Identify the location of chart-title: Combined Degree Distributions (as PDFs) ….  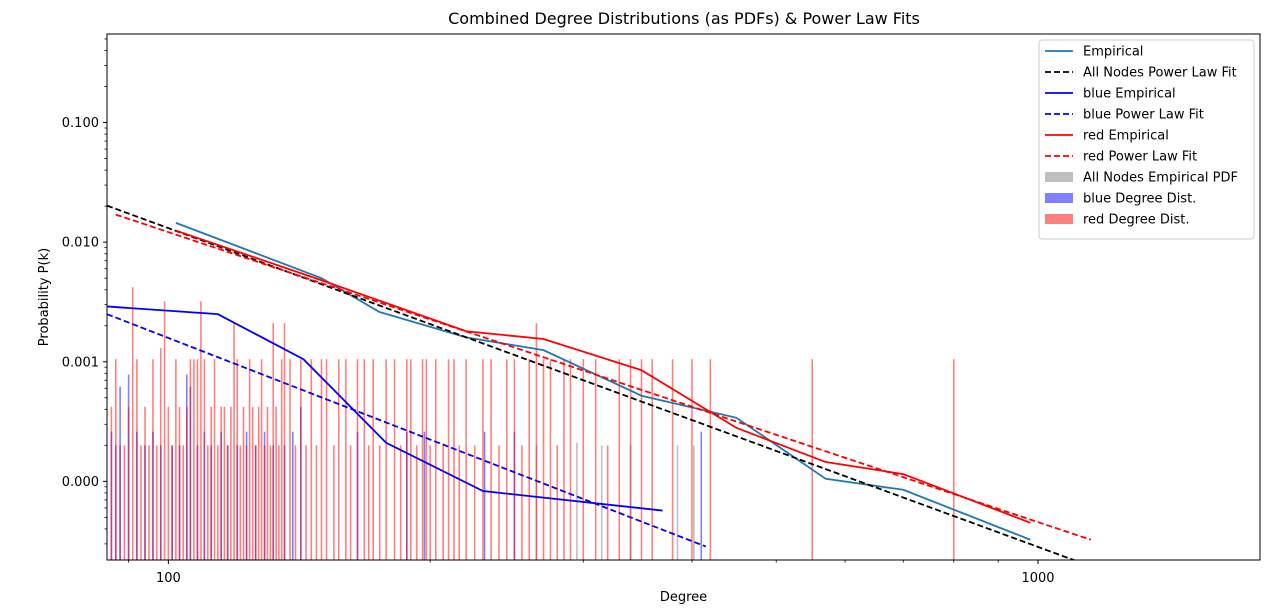
(684, 18).